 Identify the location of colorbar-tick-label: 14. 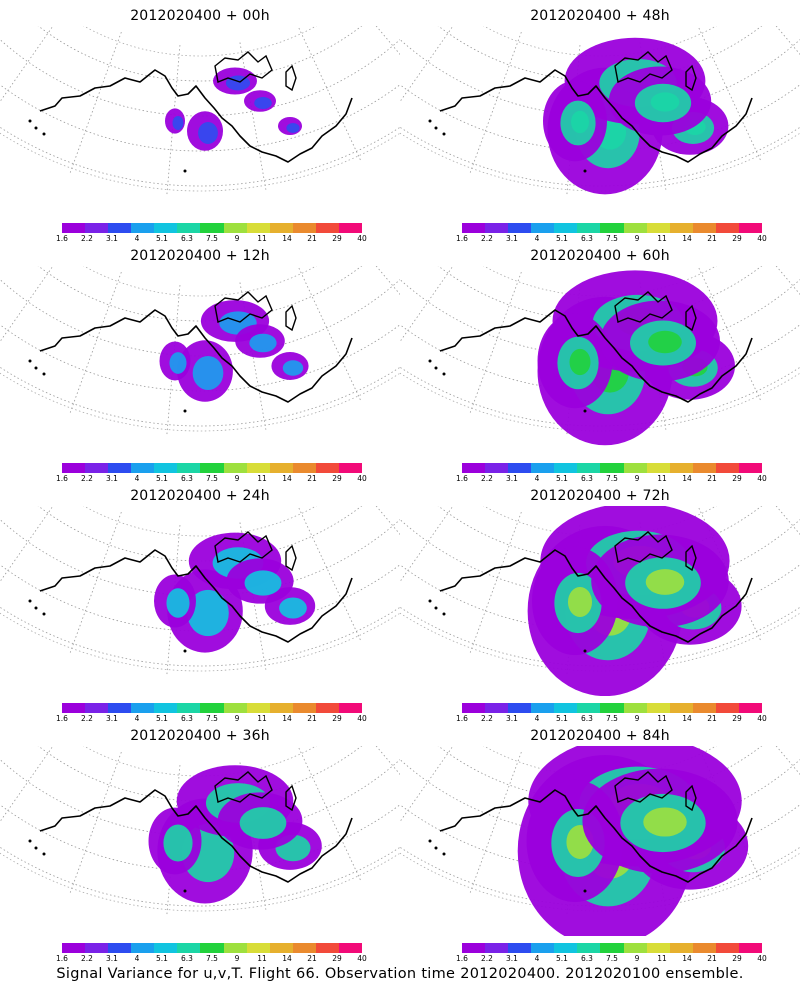
(287, 238).